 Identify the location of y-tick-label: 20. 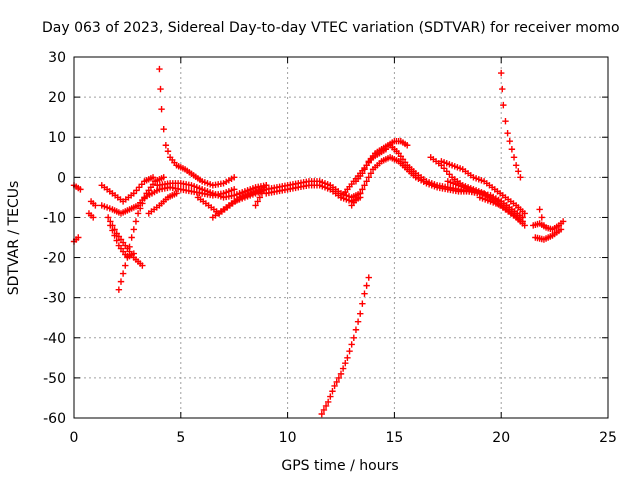
(57, 98).